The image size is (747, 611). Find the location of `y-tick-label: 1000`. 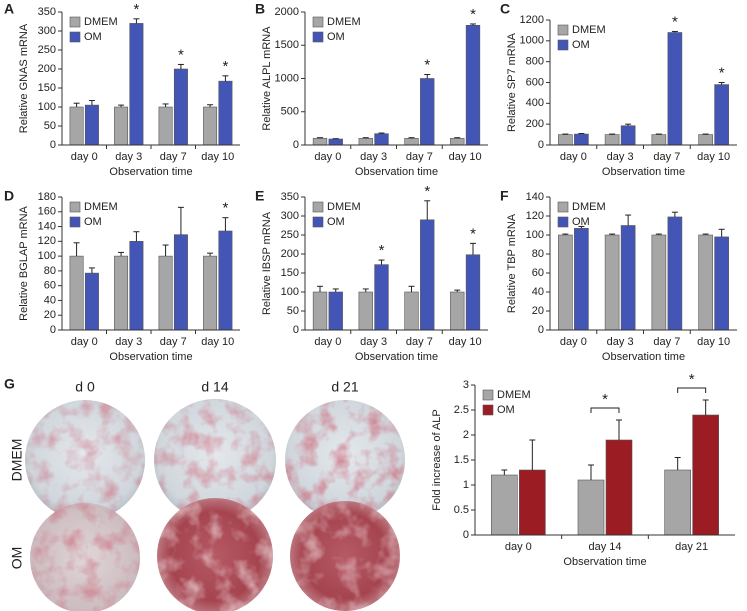

y-tick-label: 1000 is located at coordinates (287, 78).